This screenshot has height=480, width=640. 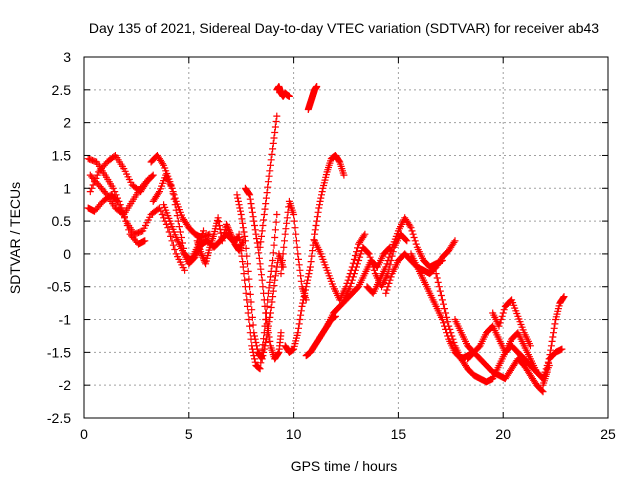 I want to click on y-tick-label: -2, so click(x=65, y=385).